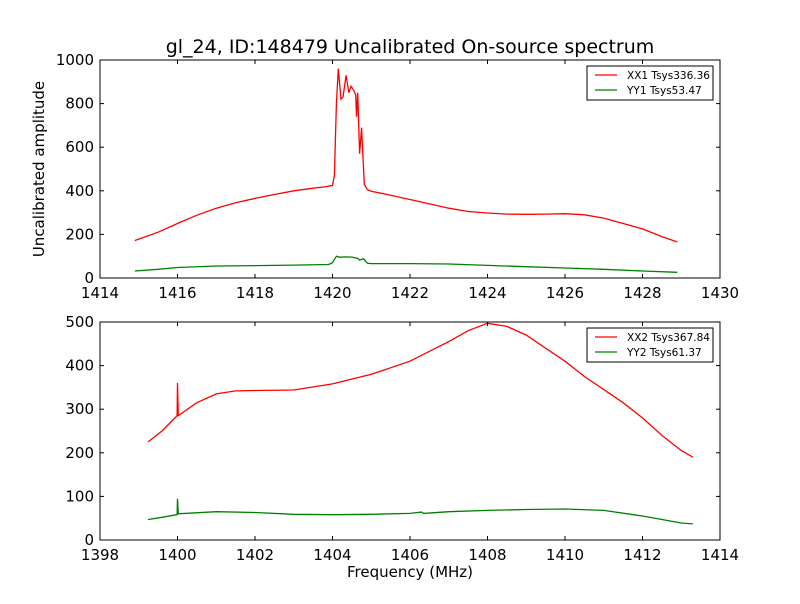 The image size is (800, 604). I want to click on legend-label: XX2 Tsys367.84, so click(668, 338).